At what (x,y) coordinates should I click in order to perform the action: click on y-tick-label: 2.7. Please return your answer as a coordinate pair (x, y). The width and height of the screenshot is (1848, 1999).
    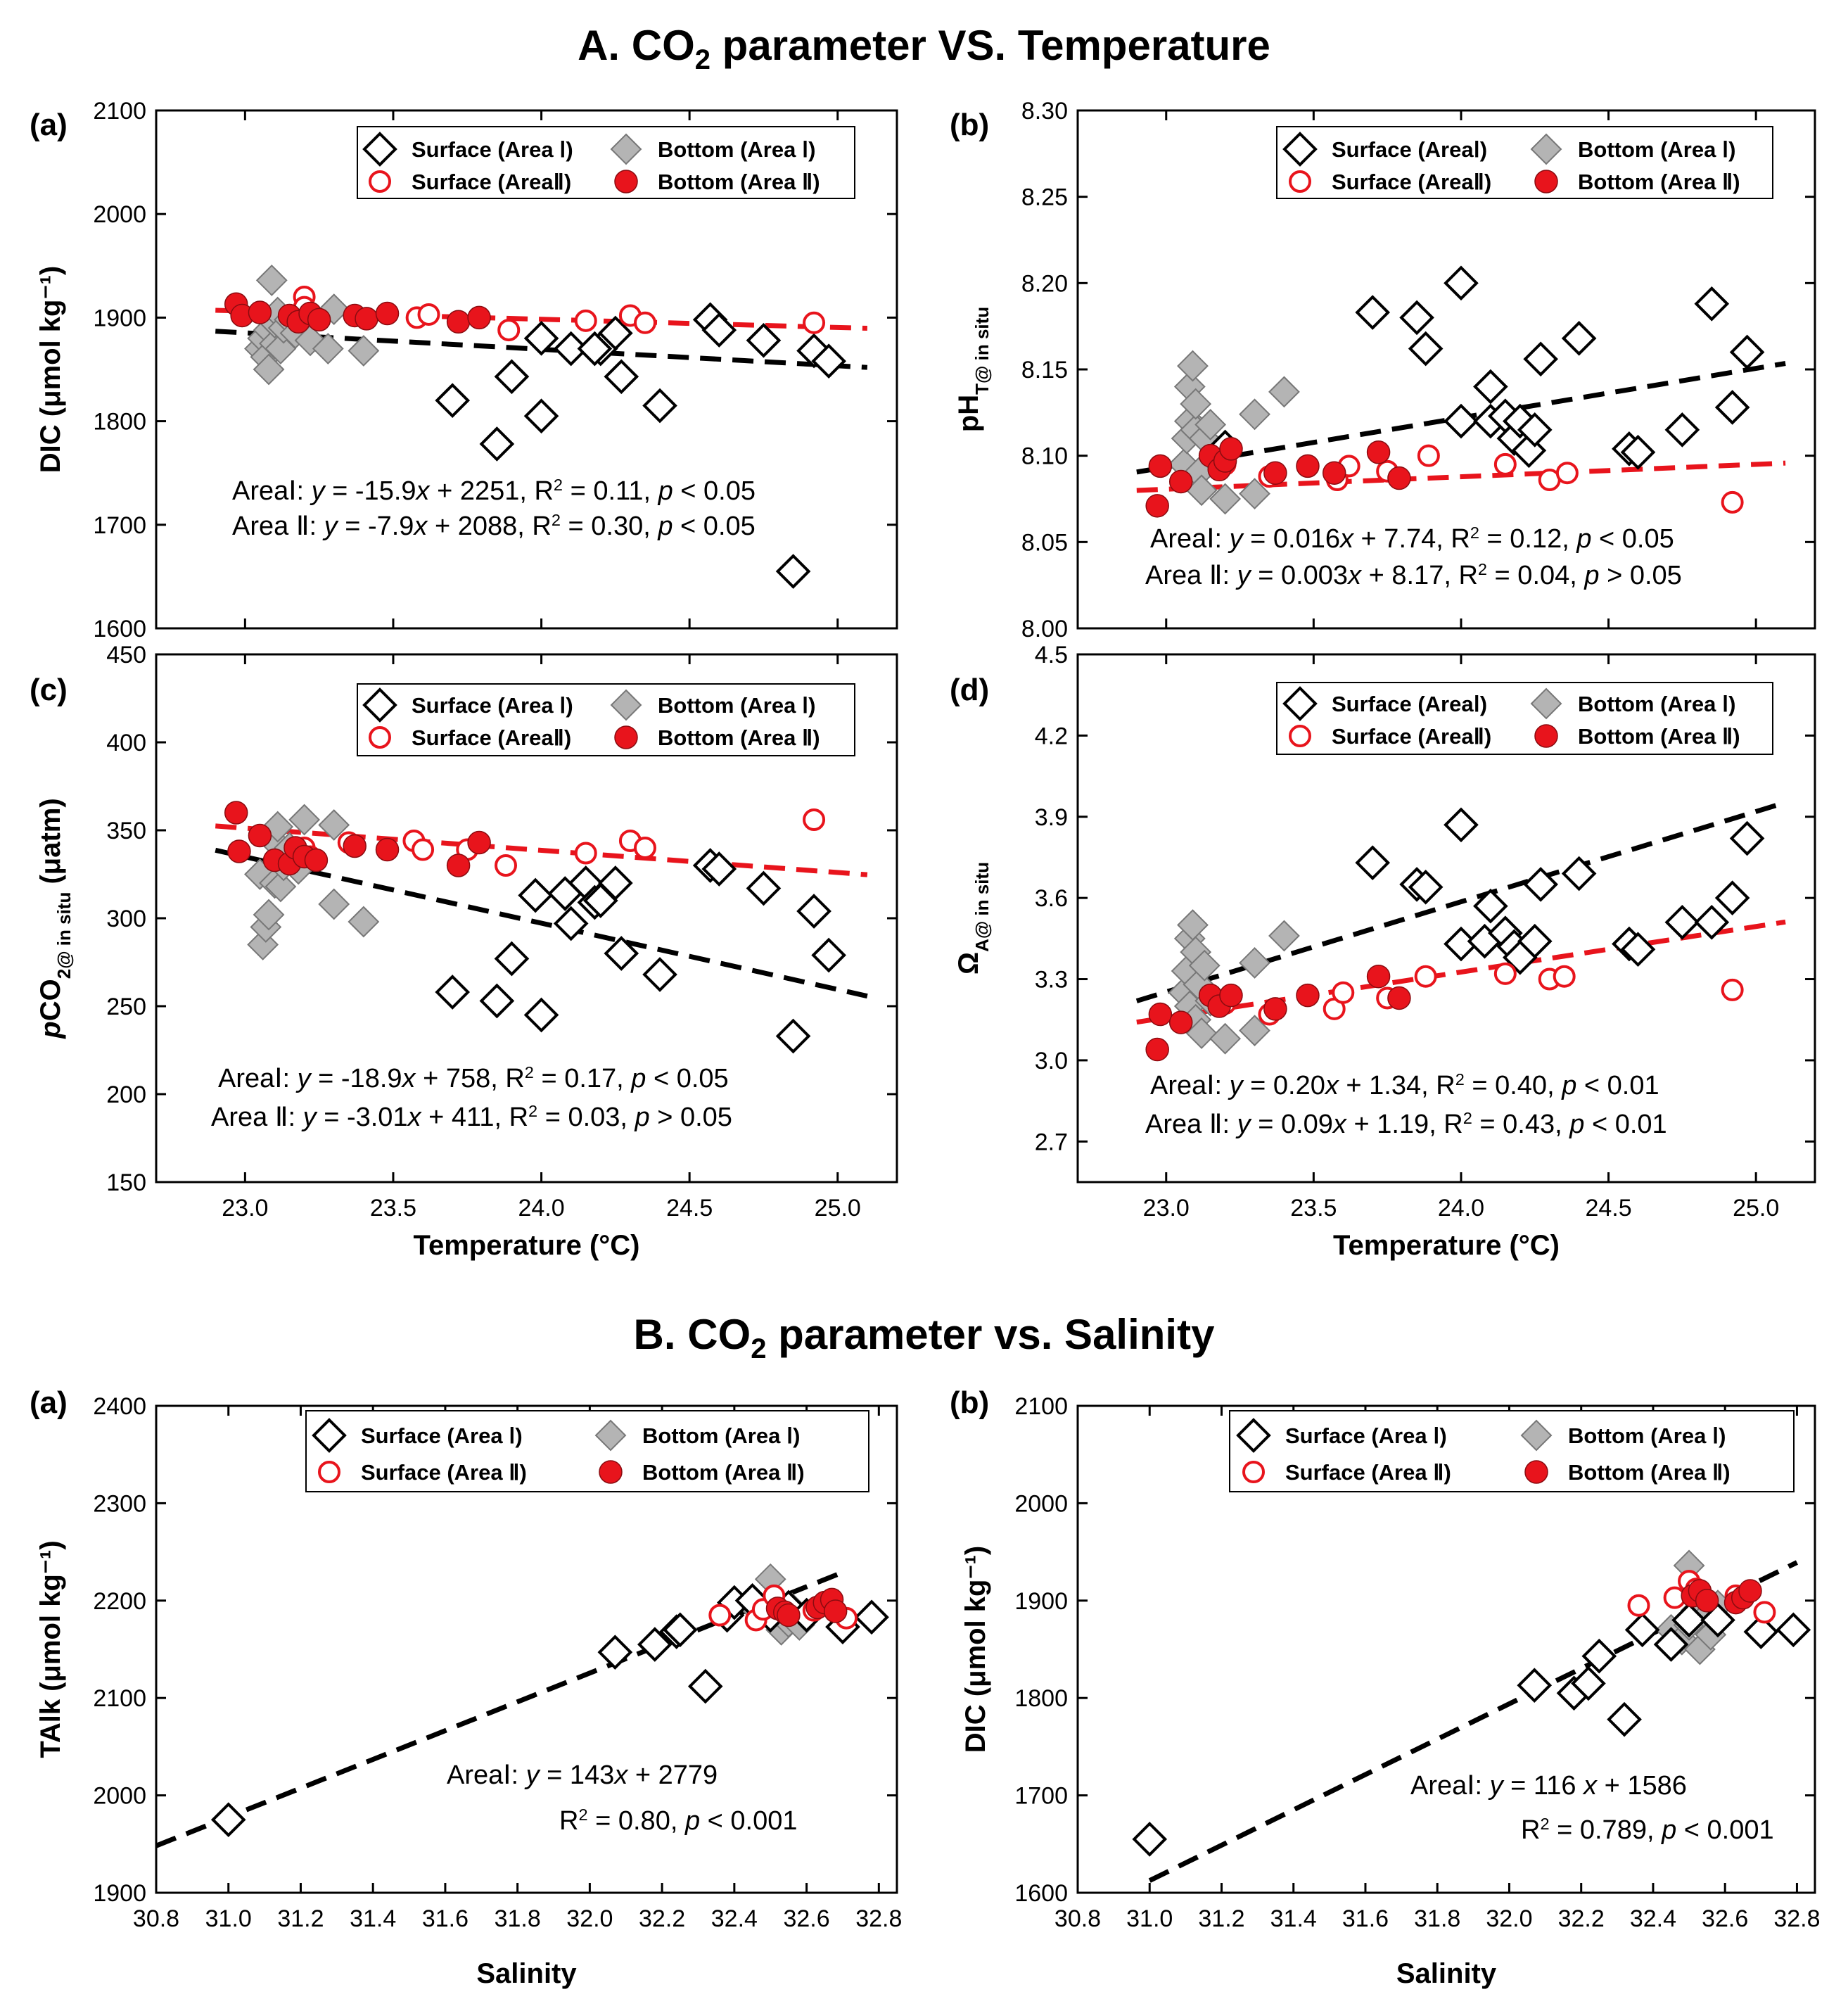
    Looking at the image, I should click on (1051, 1142).